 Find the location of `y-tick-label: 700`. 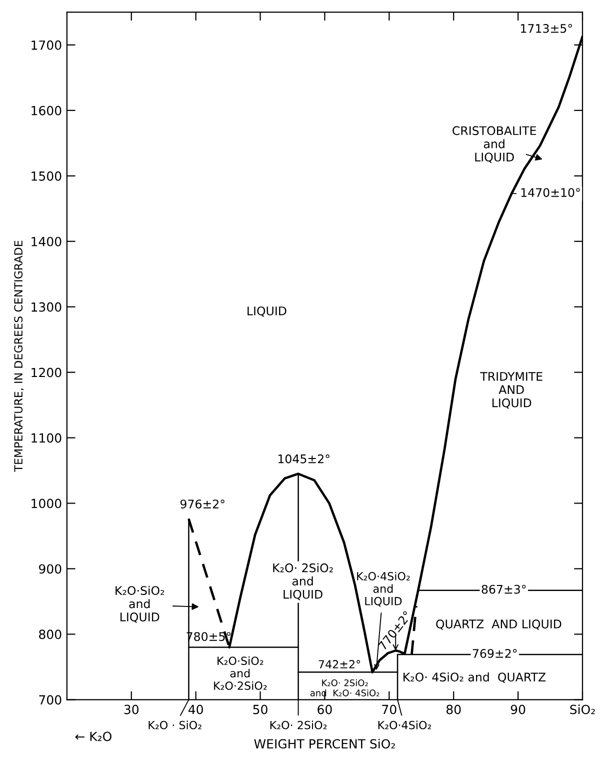

y-tick-label: 700 is located at coordinates (50, 700).